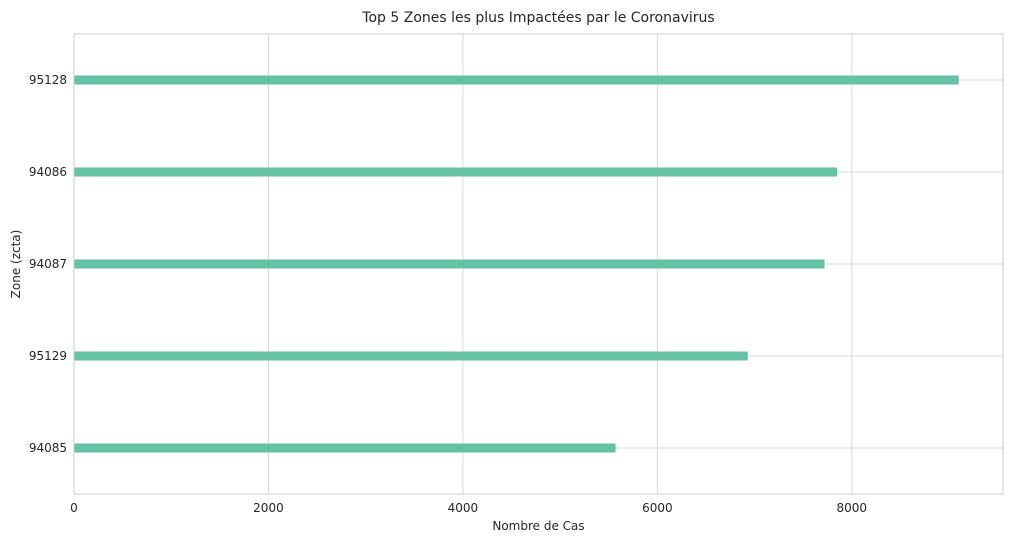 The image size is (1013, 540). I want to click on y-tick-label: 95129, so click(48, 356).